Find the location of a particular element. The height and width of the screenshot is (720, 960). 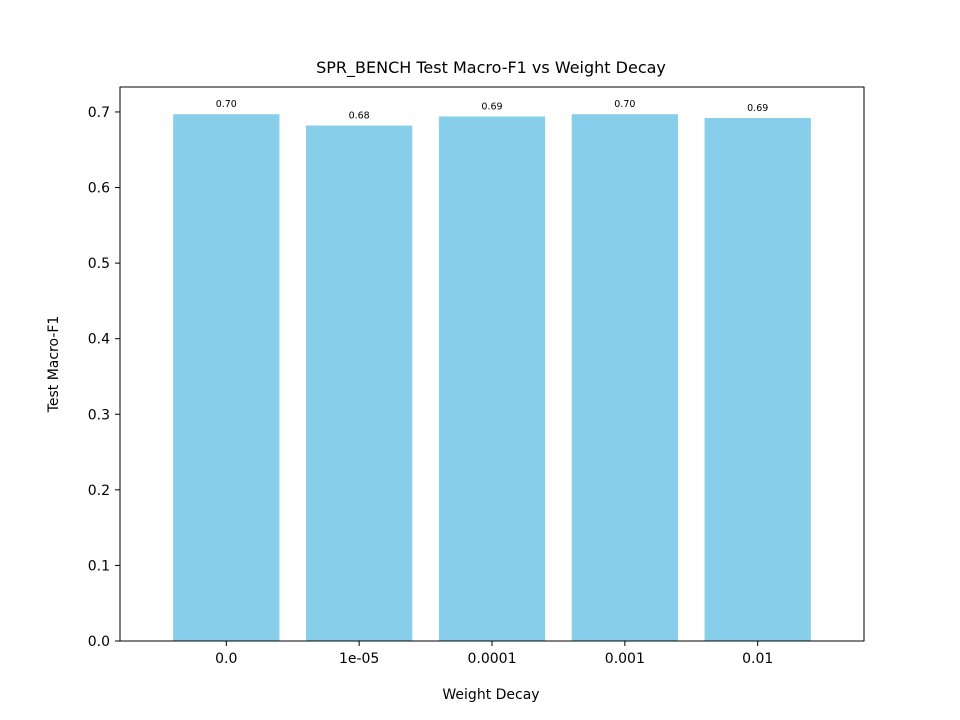

y-tick-label-0.3: 0.3 is located at coordinates (99, 415).